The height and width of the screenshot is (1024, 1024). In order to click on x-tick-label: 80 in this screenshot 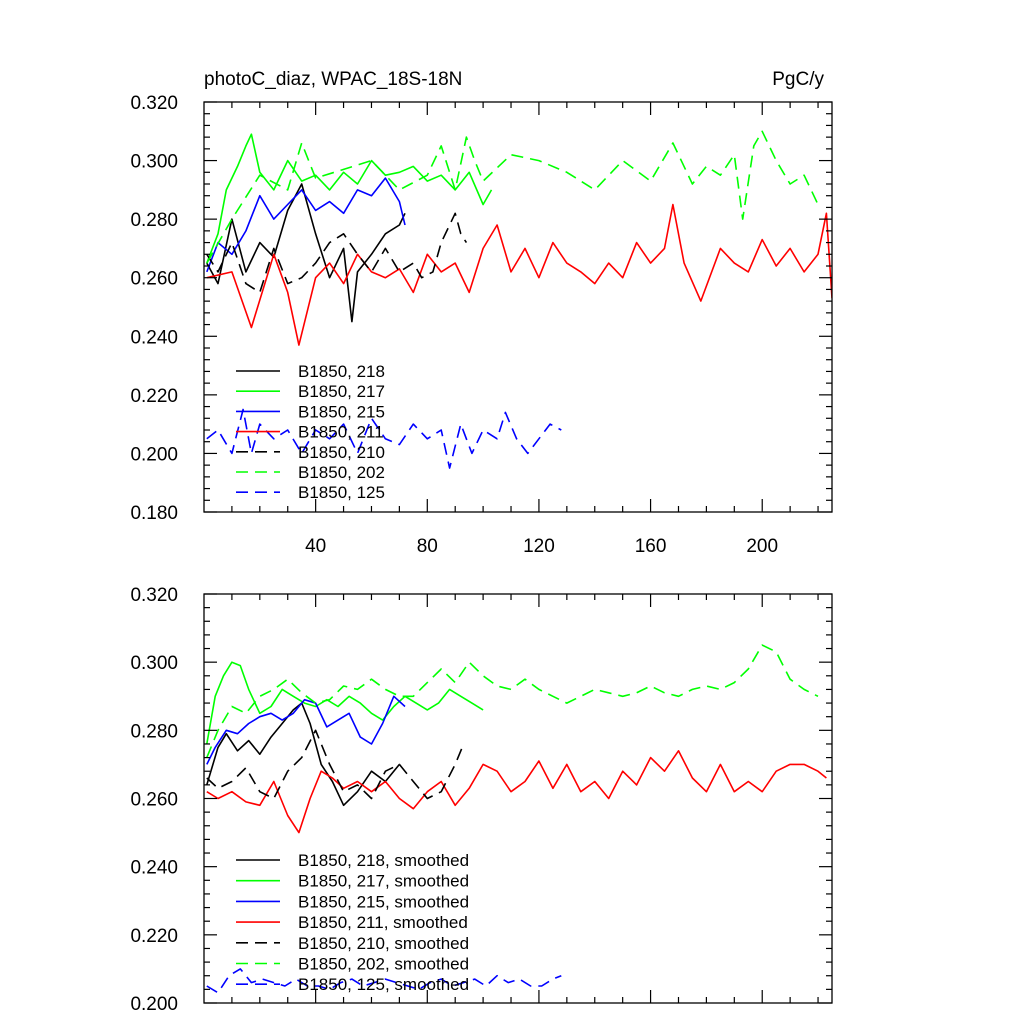, I will do `click(427, 546)`.